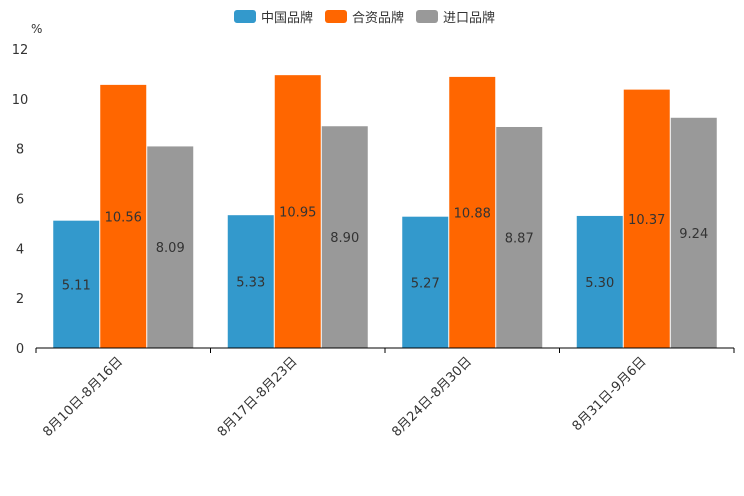 The width and height of the screenshot is (744, 496). I want to click on bar-value-label: 9.24, so click(693, 234).